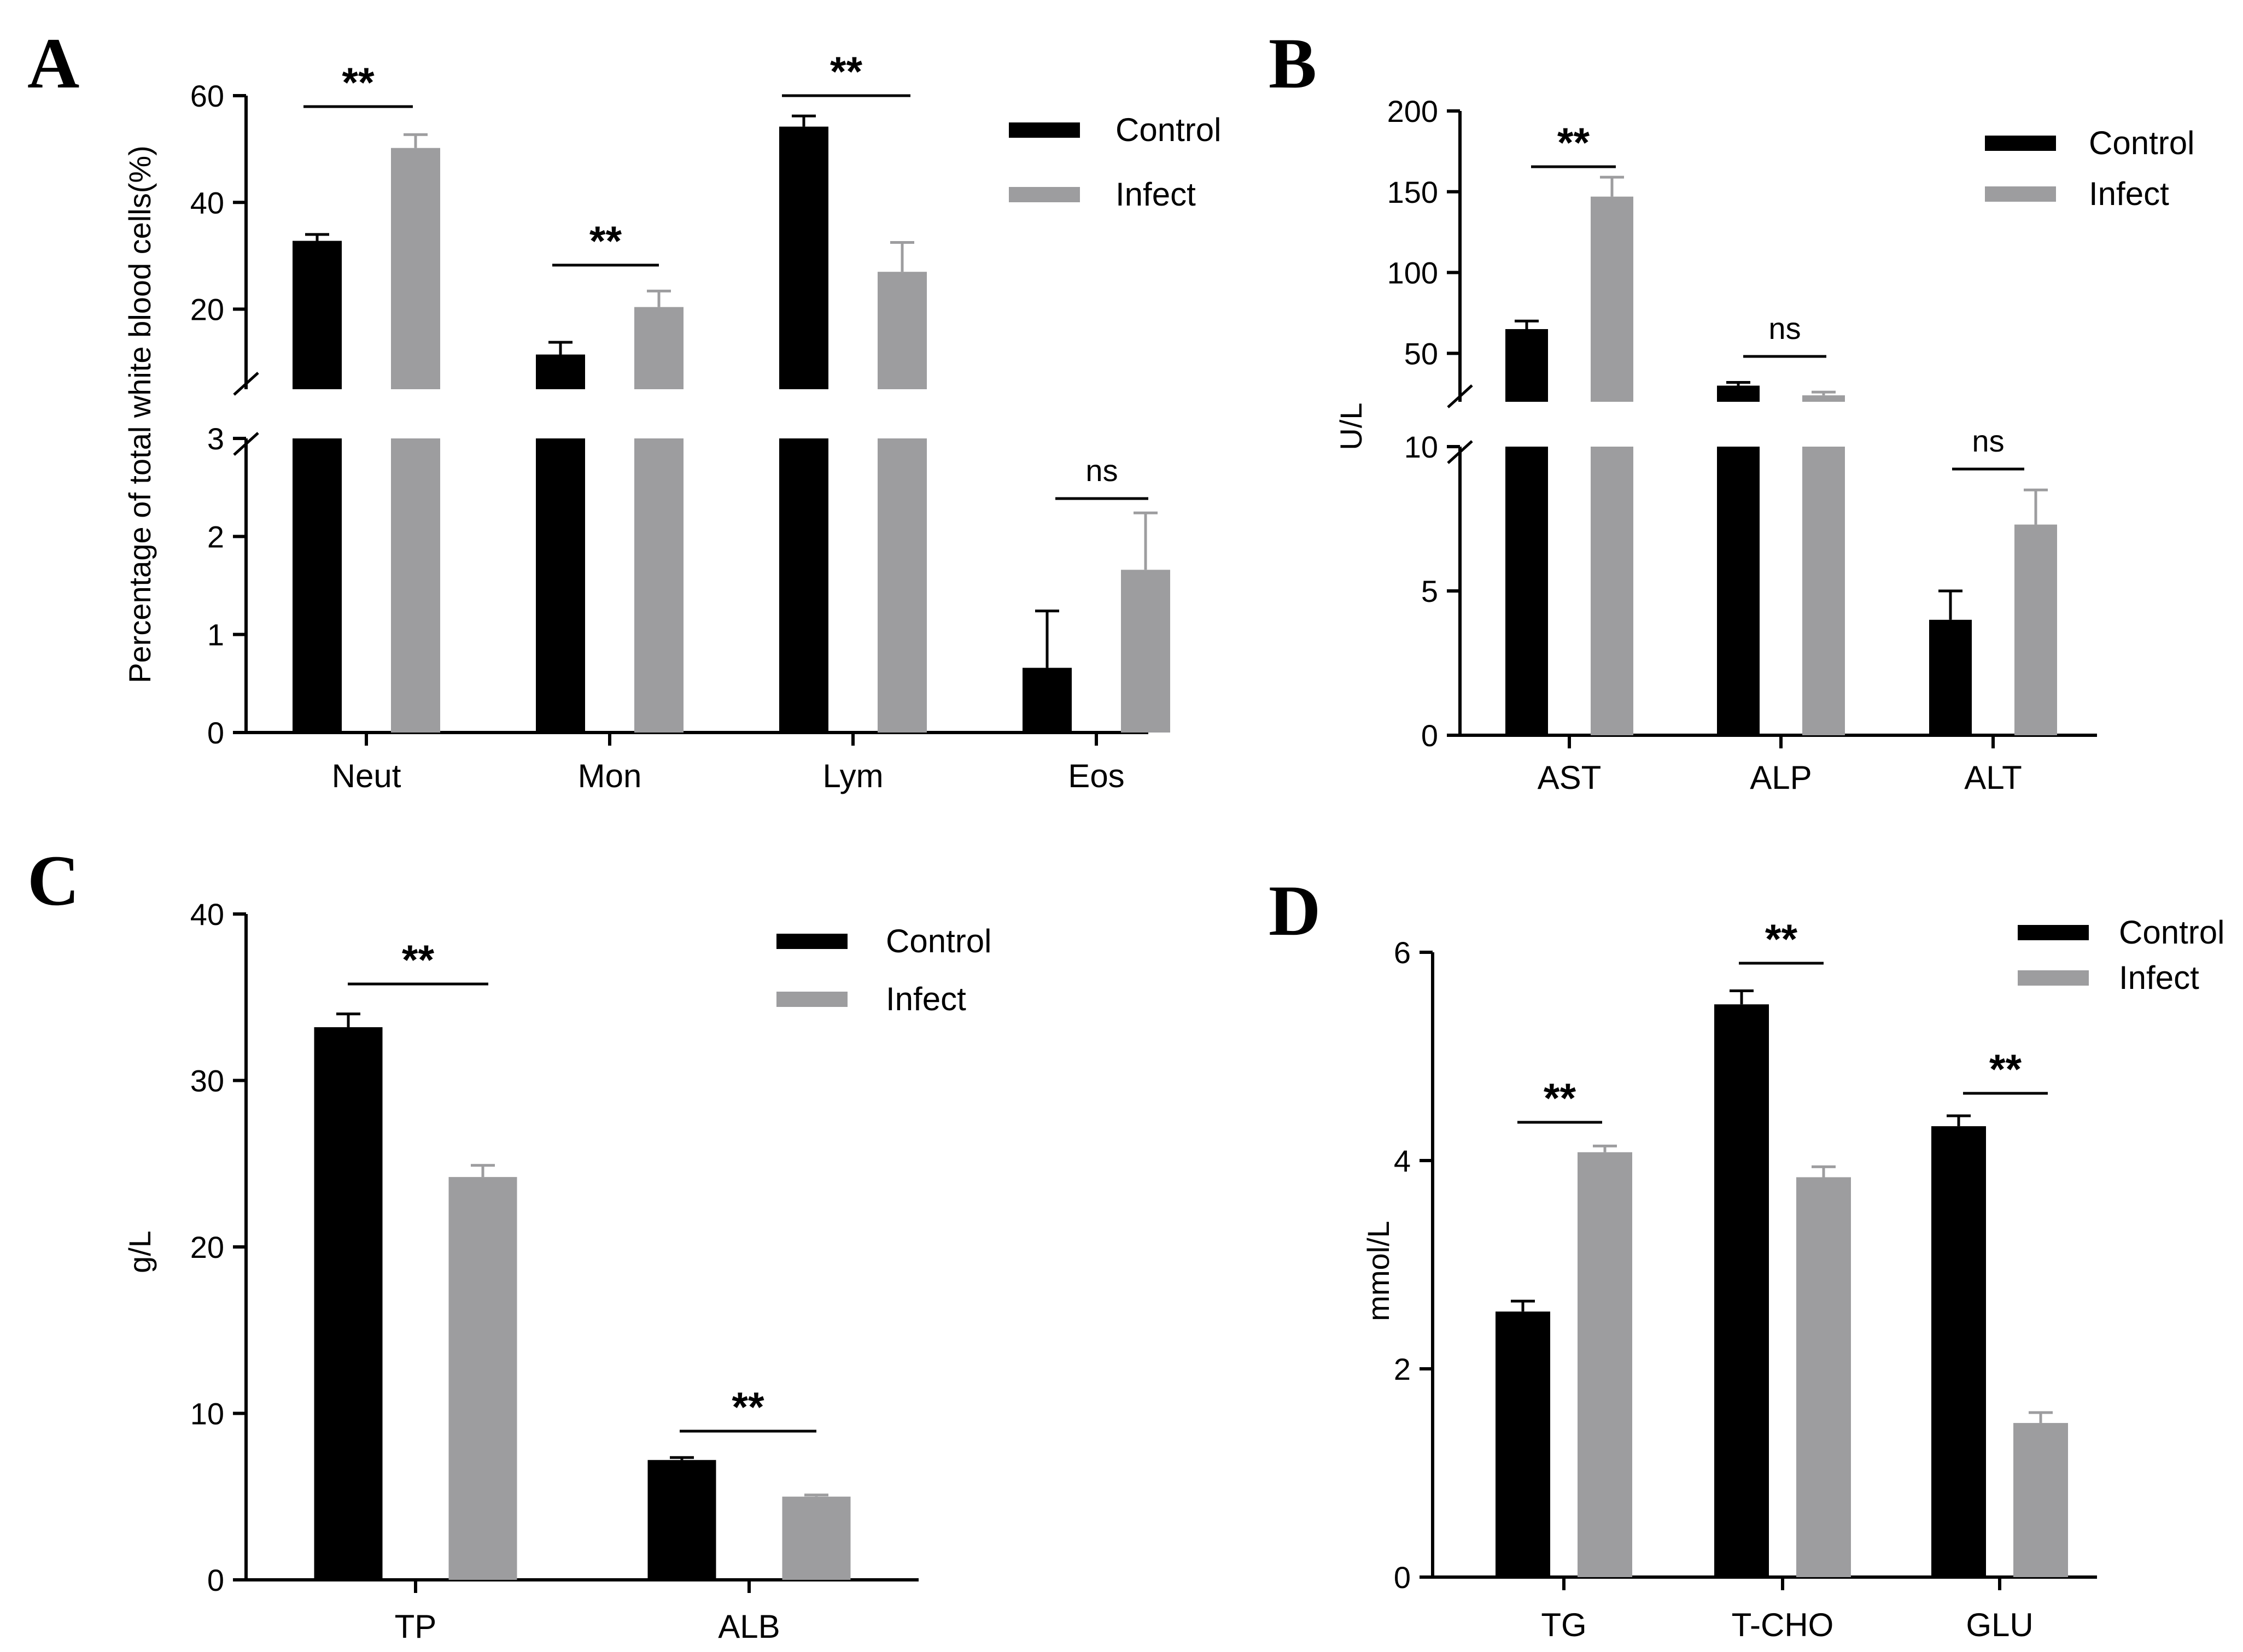 This screenshot has width=2243, height=1652. Describe the element at coordinates (1823, 1377) in the screenshot. I see `bar-infect-t-cho` at that location.